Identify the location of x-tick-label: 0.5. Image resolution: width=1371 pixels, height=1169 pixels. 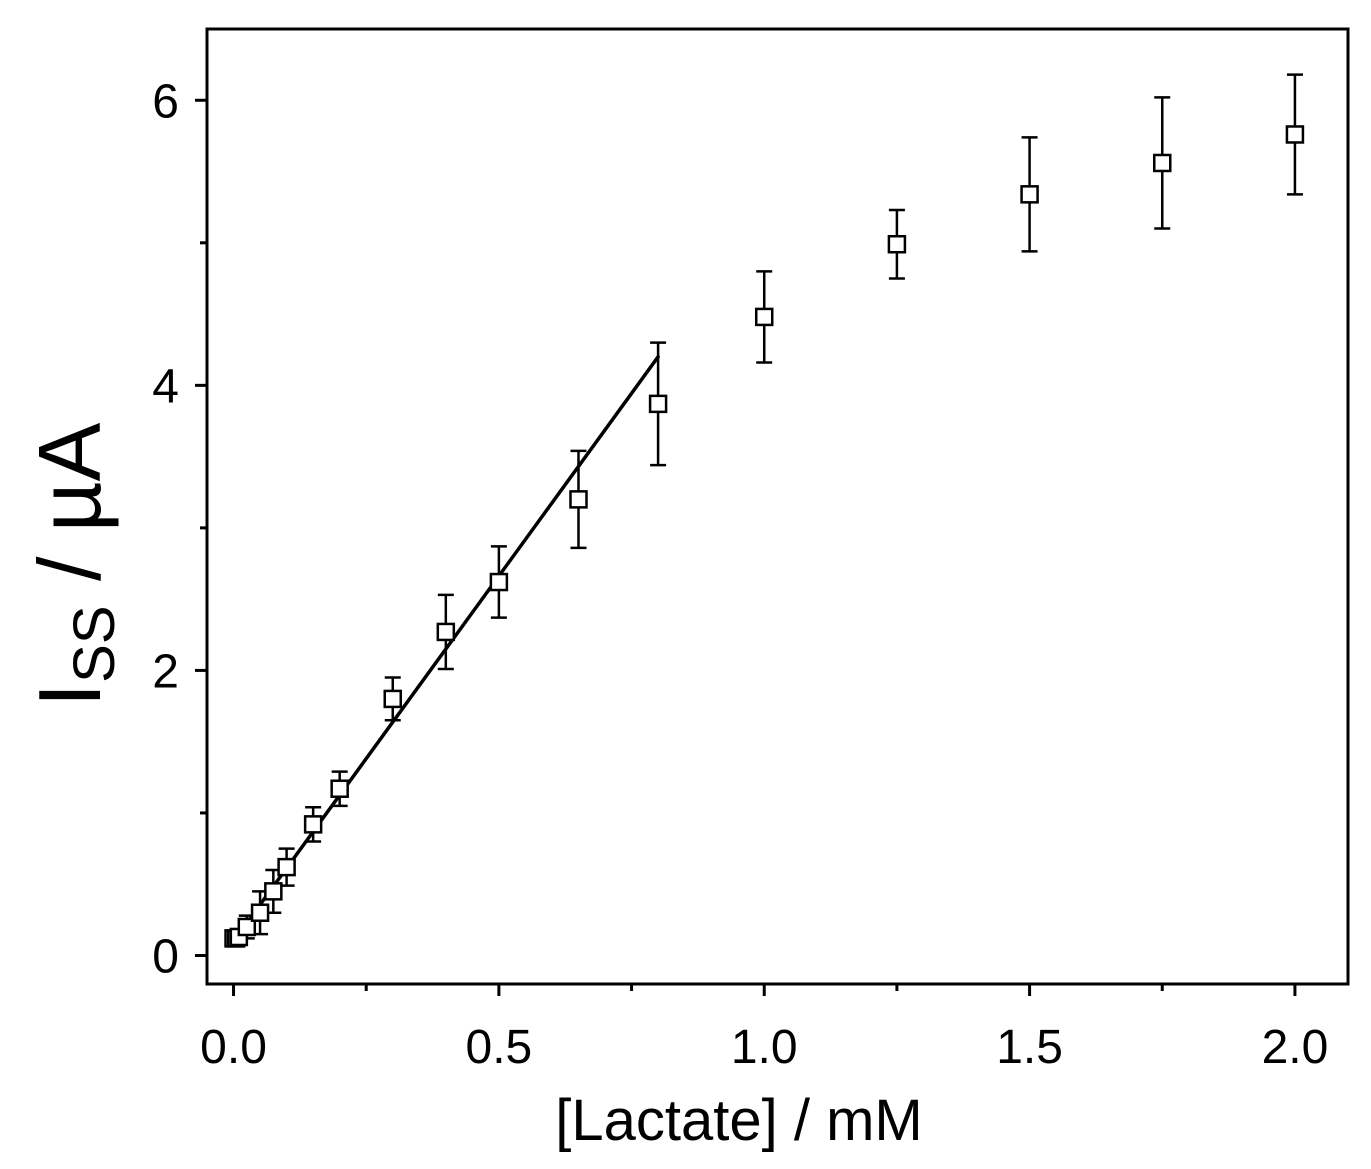
(499, 1047).